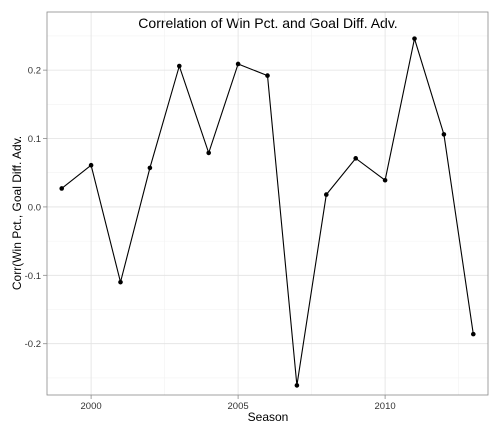 This screenshot has width=504, height=432. I want to click on x-axis: 2000 2005 2010, so click(238, 403).